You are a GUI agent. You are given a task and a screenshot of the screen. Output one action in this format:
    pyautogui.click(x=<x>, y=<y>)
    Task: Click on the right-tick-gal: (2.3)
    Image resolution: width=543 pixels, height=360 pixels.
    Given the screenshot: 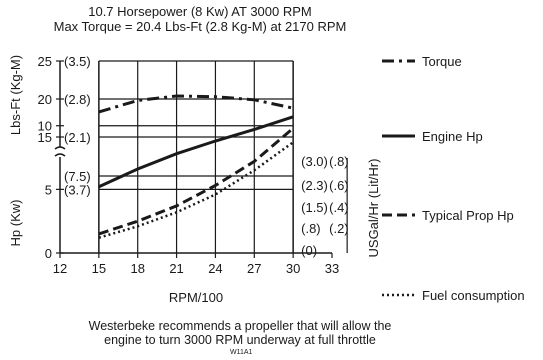 What is the action you would take?
    pyautogui.click(x=314, y=185)
    